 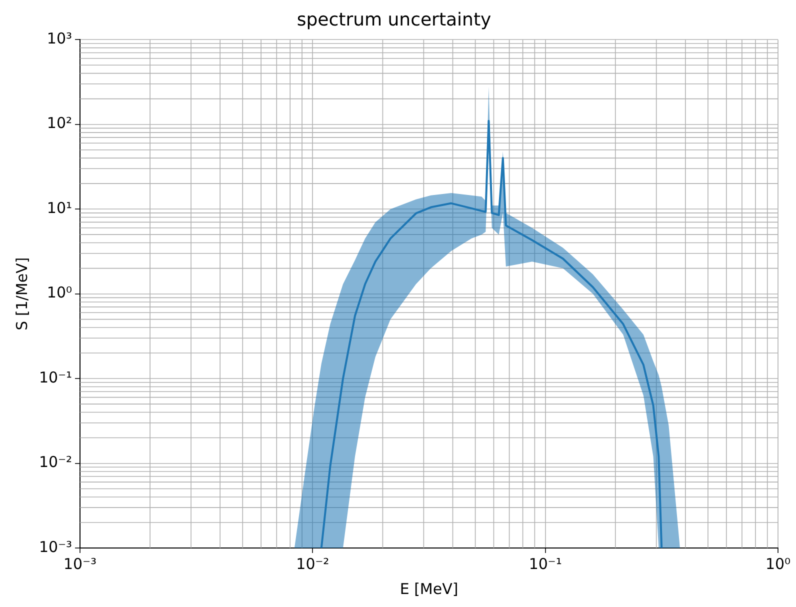 What do you see at coordinates (80, 563) in the screenshot?
I see `x-tick-label: 10⁻³` at bounding box center [80, 563].